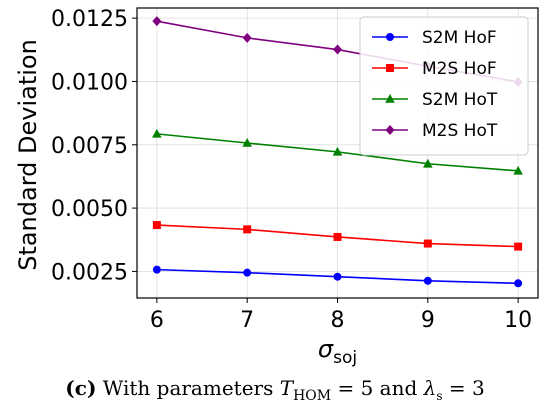 Image resolution: width=550 pixels, height=418 pixels. I want to click on caption-lambda-sub: s, so click(439, 396).